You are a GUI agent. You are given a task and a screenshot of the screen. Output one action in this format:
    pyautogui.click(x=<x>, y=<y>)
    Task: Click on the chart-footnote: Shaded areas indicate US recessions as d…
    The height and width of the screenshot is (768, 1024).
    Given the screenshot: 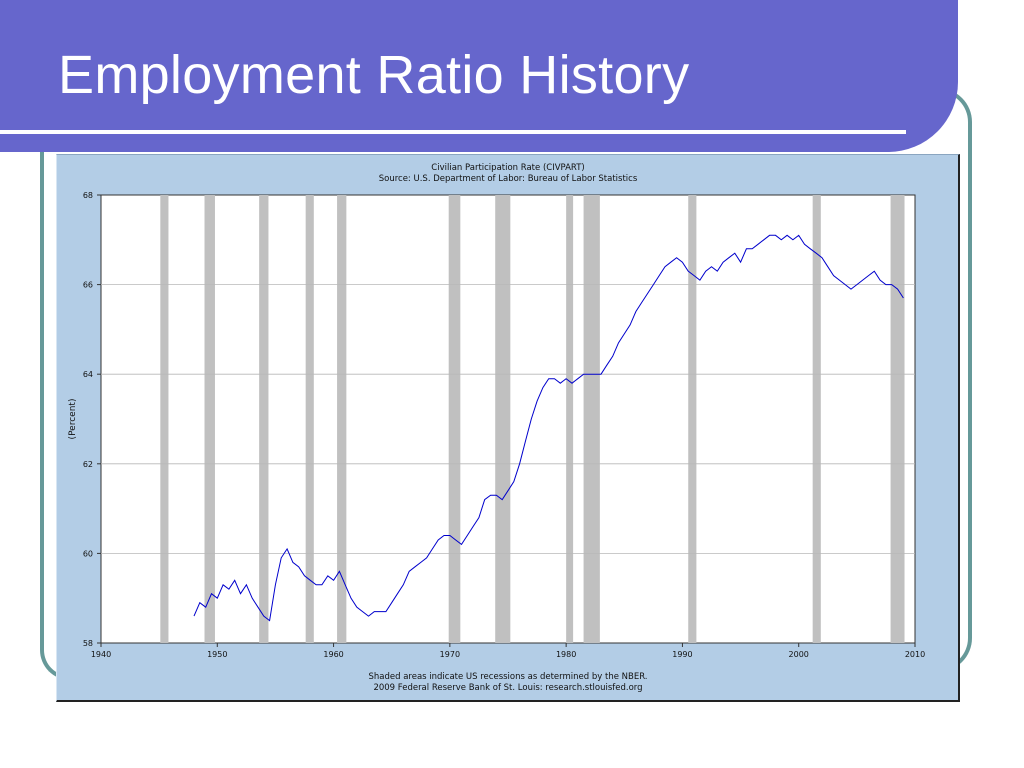 What is the action you would take?
    pyautogui.click(x=507, y=677)
    